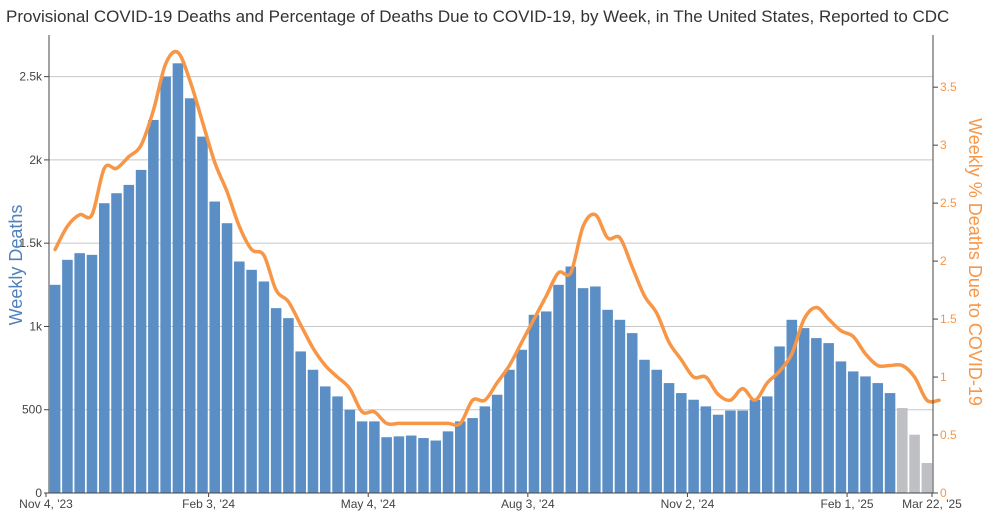 This screenshot has width=997, height=513. What do you see at coordinates (948, 203) in the screenshot?
I see `y2-tick-label: 2.5` at bounding box center [948, 203].